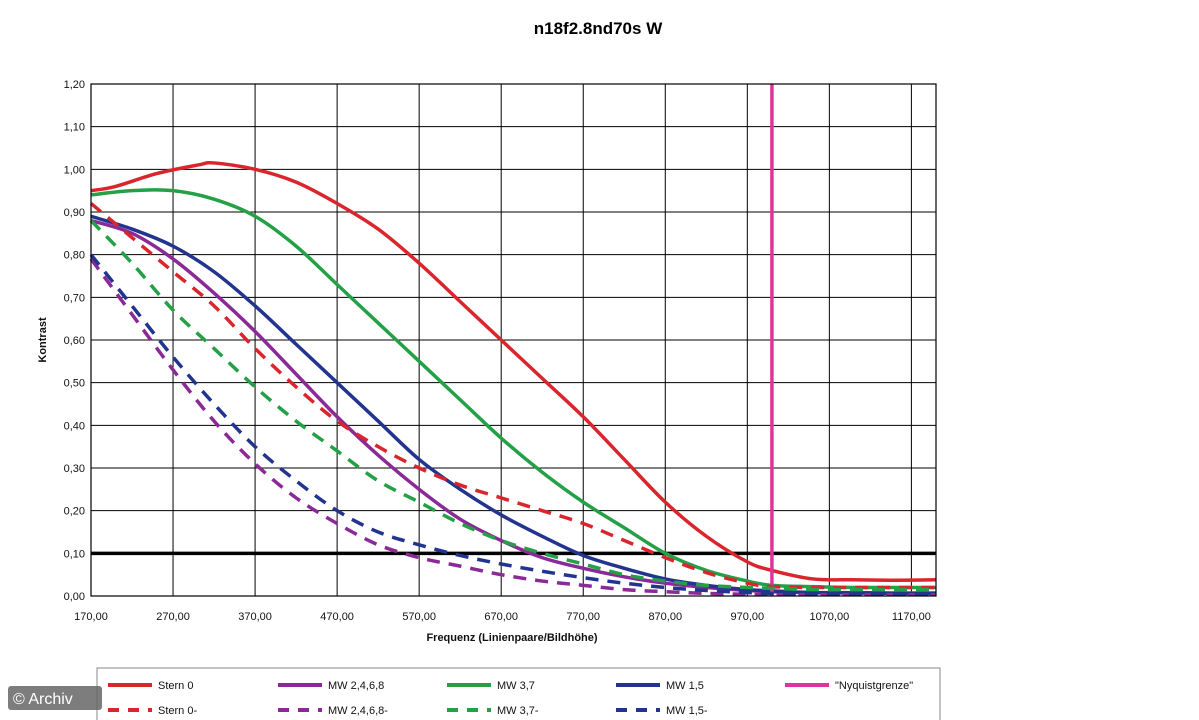 This screenshot has height=720, width=1199. What do you see at coordinates (829, 617) in the screenshot?
I see `x-tick-label: 1070,00` at bounding box center [829, 617].